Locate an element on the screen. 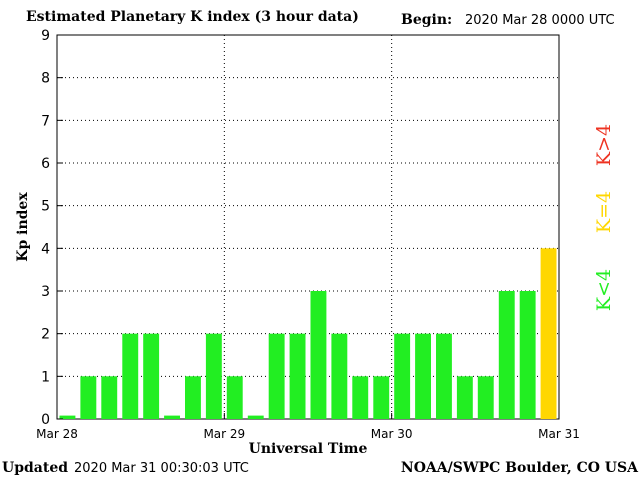  legend: K<4 K=4 K>4 is located at coordinates (604, 217).